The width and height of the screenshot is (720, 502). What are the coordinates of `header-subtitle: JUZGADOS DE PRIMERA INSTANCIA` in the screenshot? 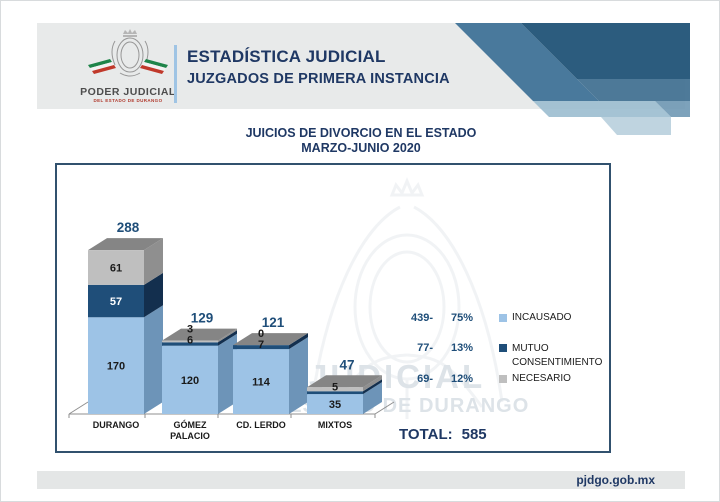 It's located at (318, 79).